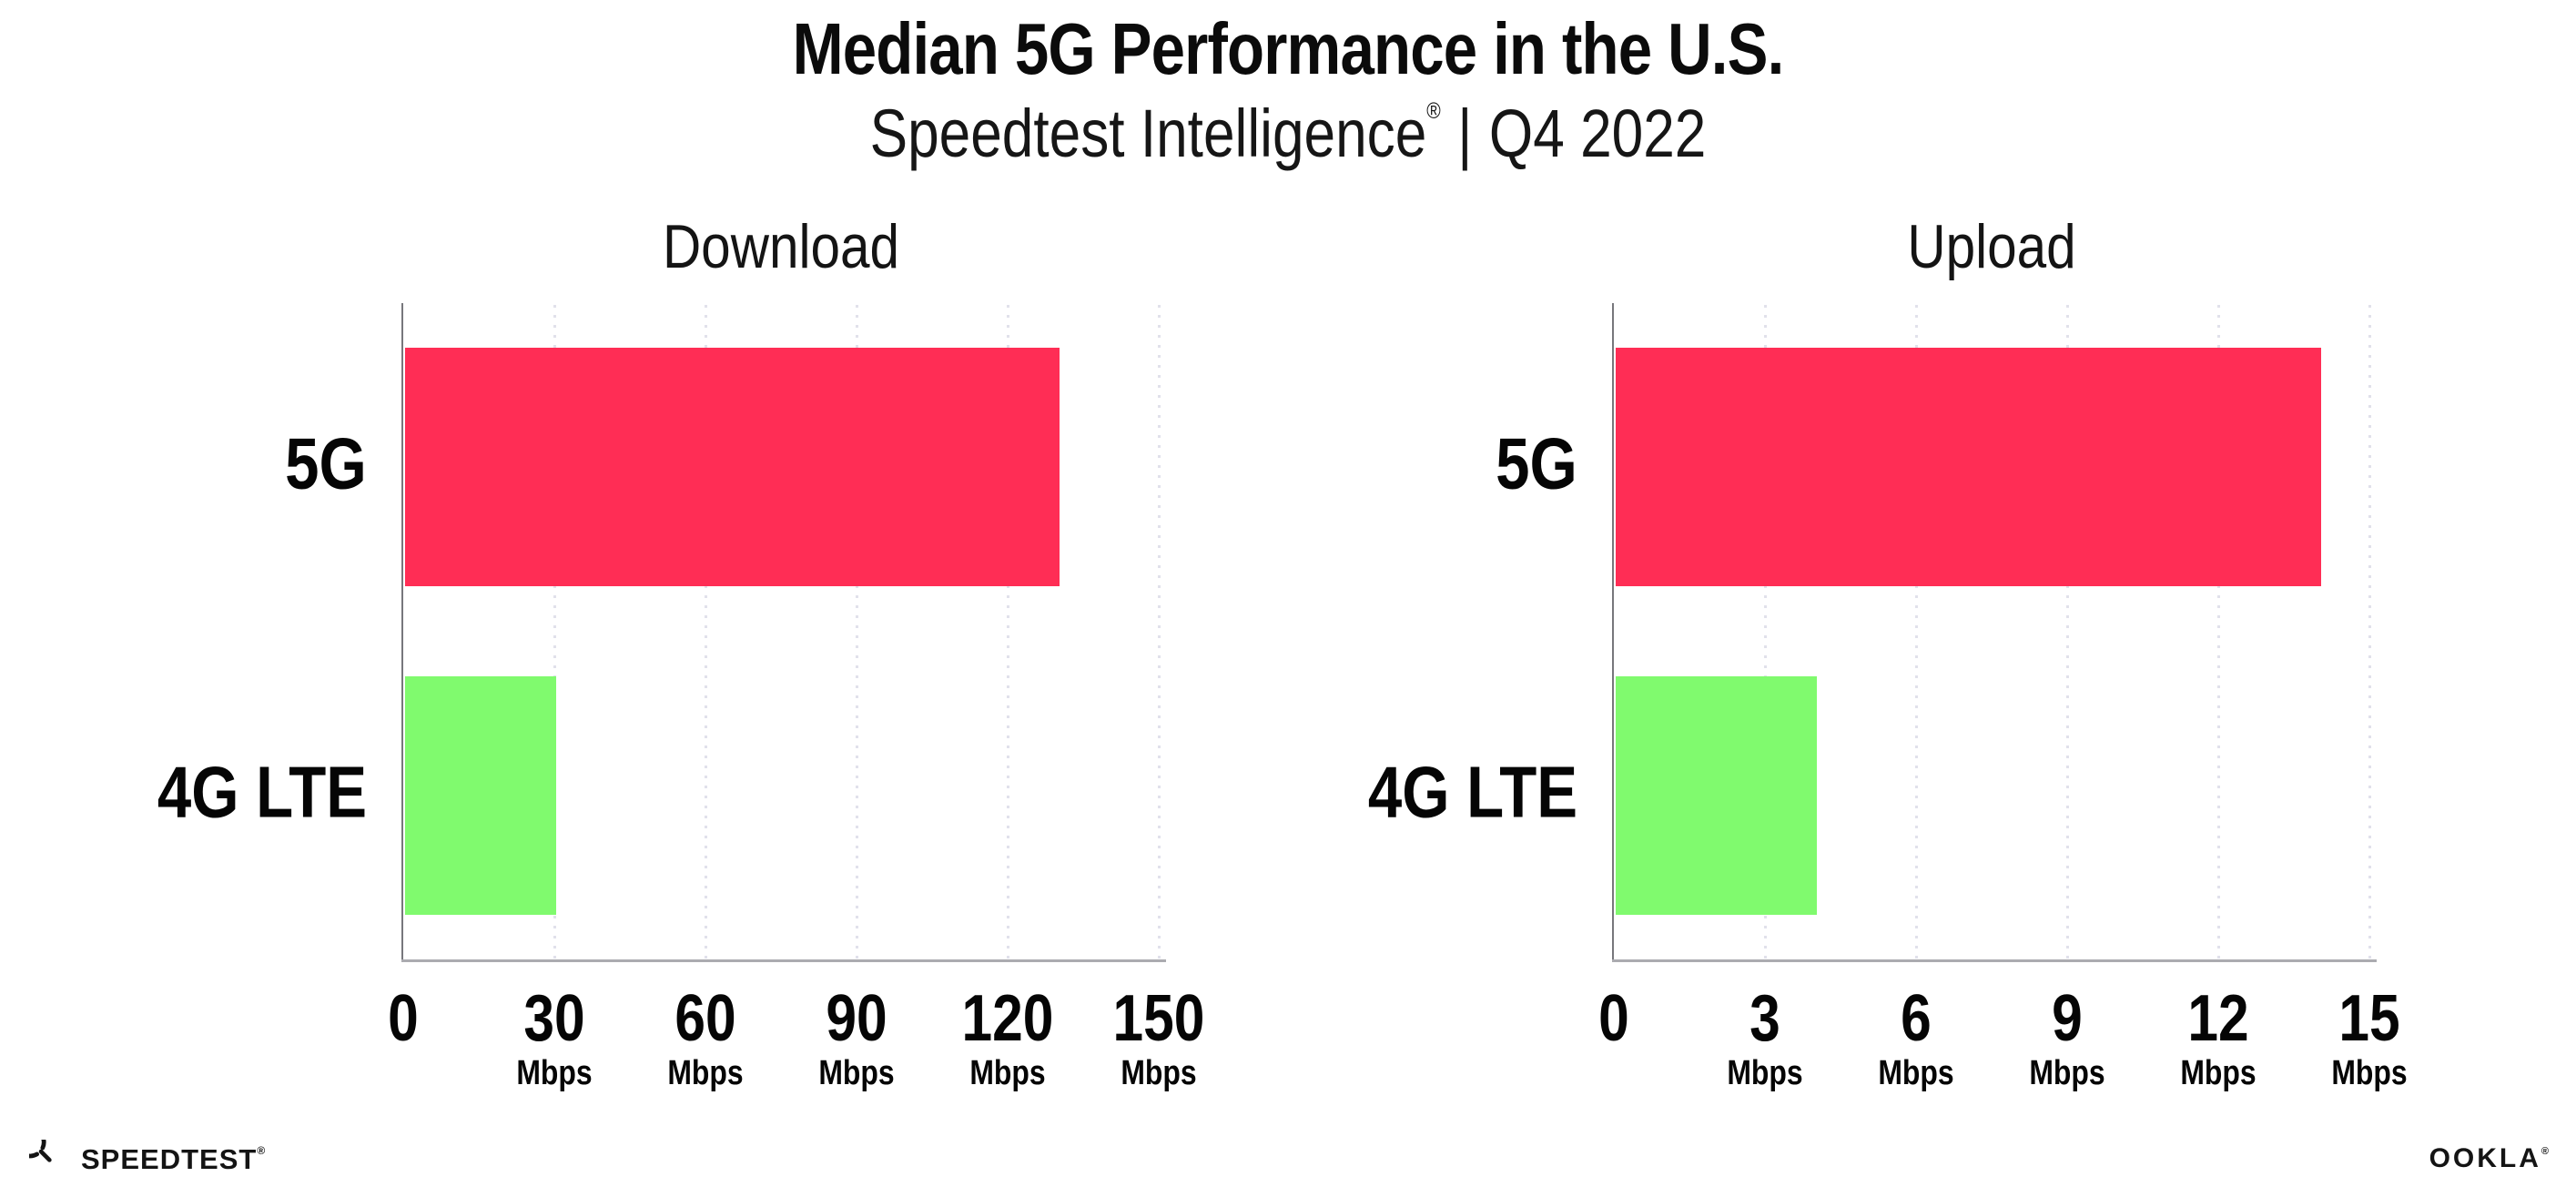 The image size is (2576, 1197). Describe the element at coordinates (1159, 1073) in the screenshot. I see `x-tick-unit-150: Mbps` at that location.